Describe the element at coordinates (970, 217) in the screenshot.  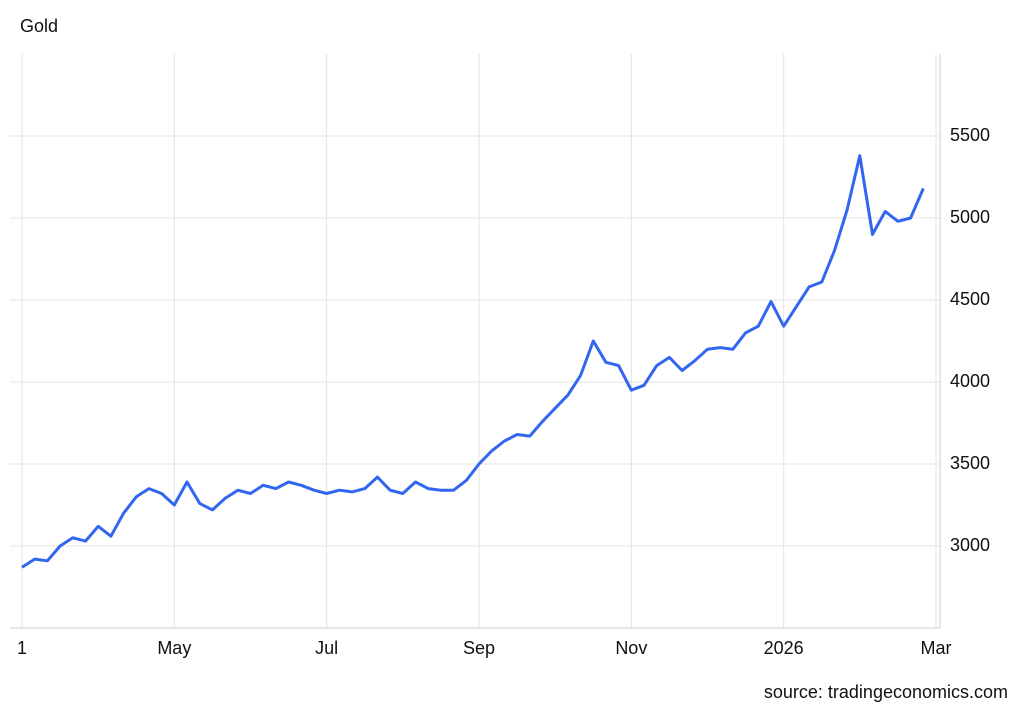
I see `y-tick-label: 5000` at that location.